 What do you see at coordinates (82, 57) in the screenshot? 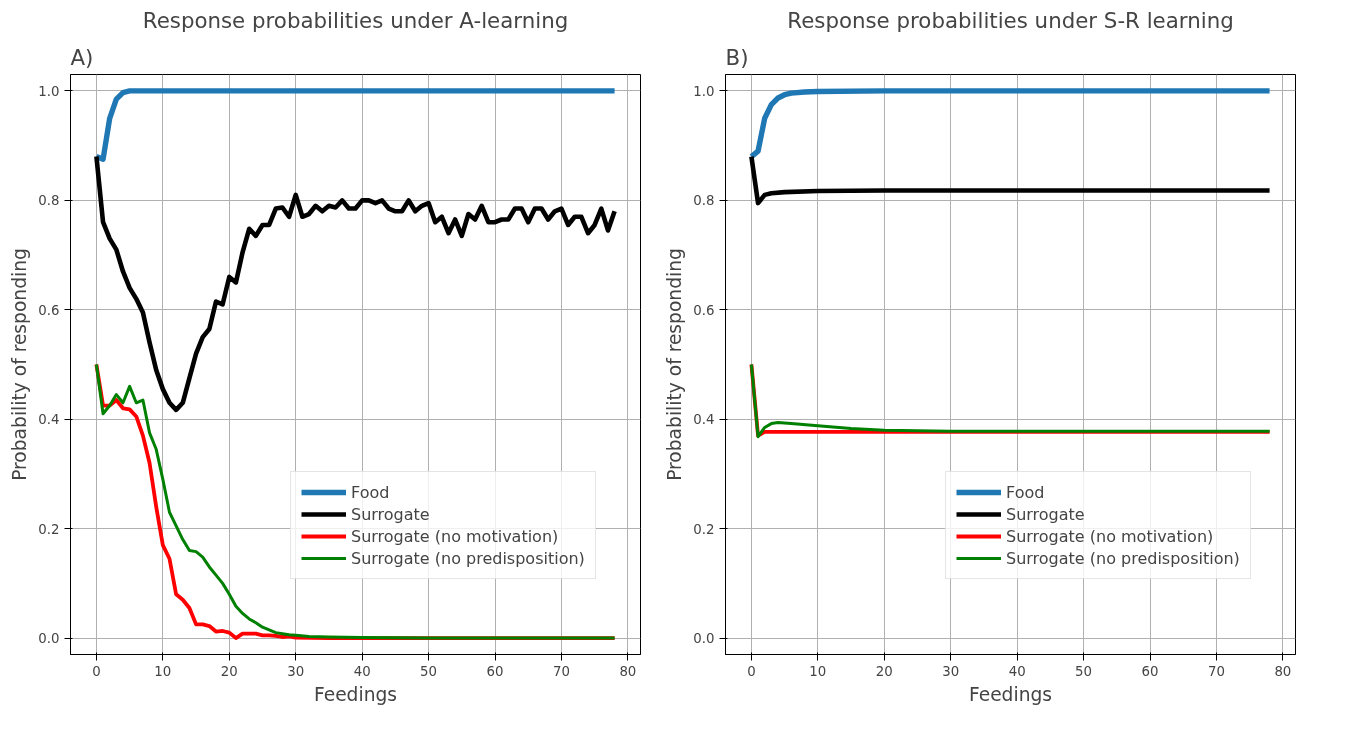
I see `text: A)` at bounding box center [82, 57].